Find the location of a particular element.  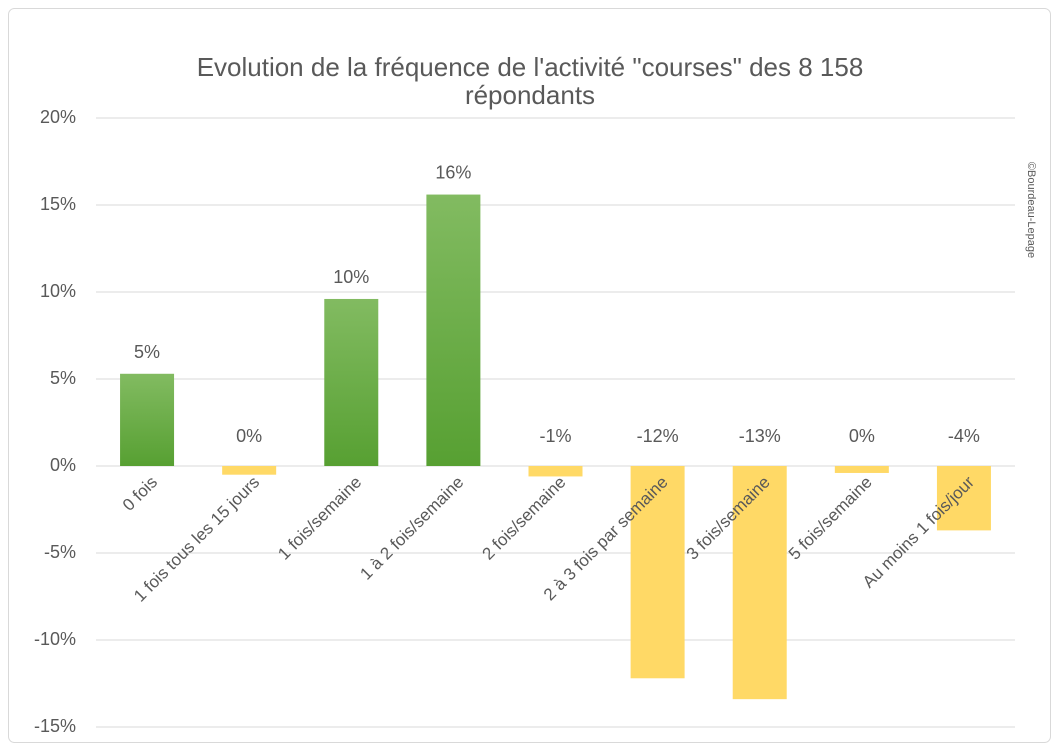

y-tick-label: 10% is located at coordinates (58, 291).